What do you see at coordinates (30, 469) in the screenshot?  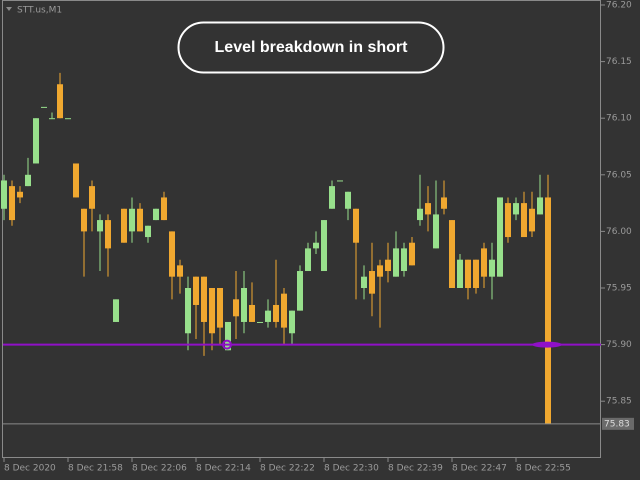 I see `x-tick-label: 8 Dec 2020` at bounding box center [30, 469].